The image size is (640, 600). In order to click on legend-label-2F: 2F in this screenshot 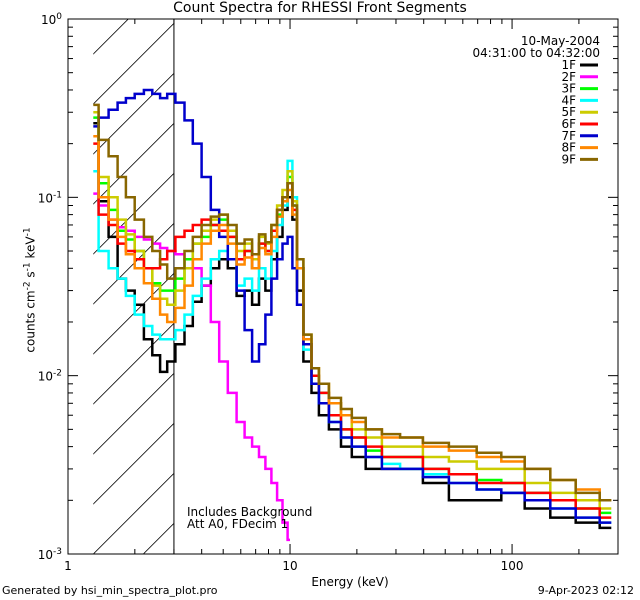, I will do `click(568, 77)`.